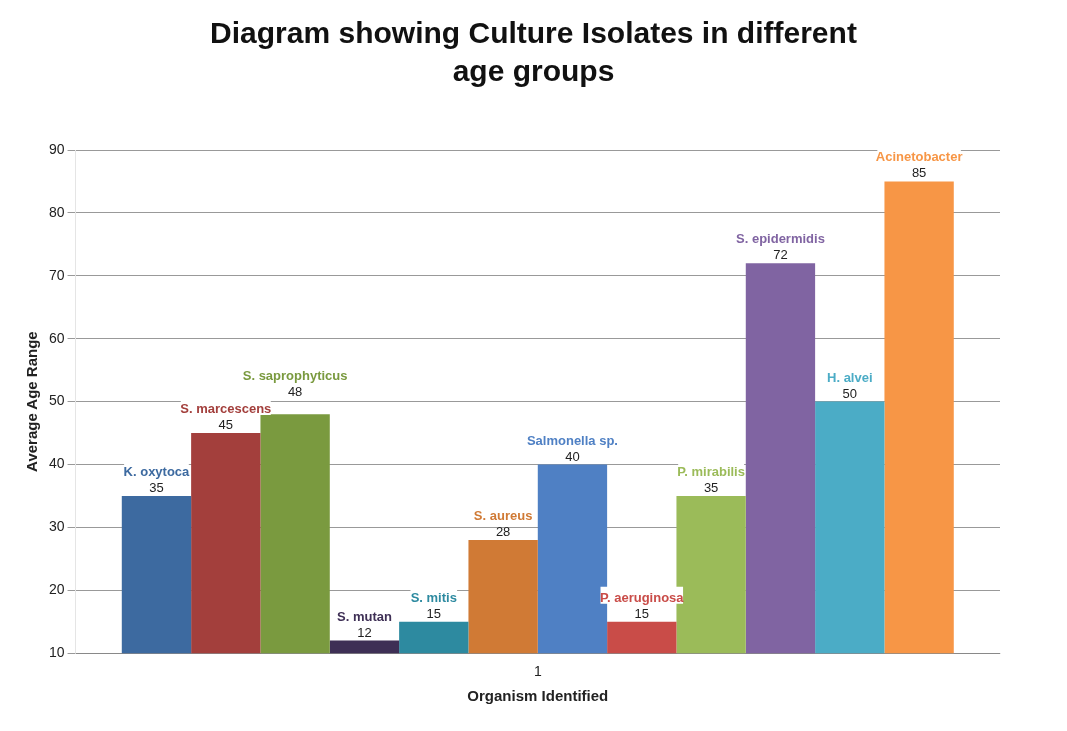 The width and height of the screenshot is (1067, 731). What do you see at coordinates (56, 589) in the screenshot?
I see `y-tick-label: 20` at bounding box center [56, 589].